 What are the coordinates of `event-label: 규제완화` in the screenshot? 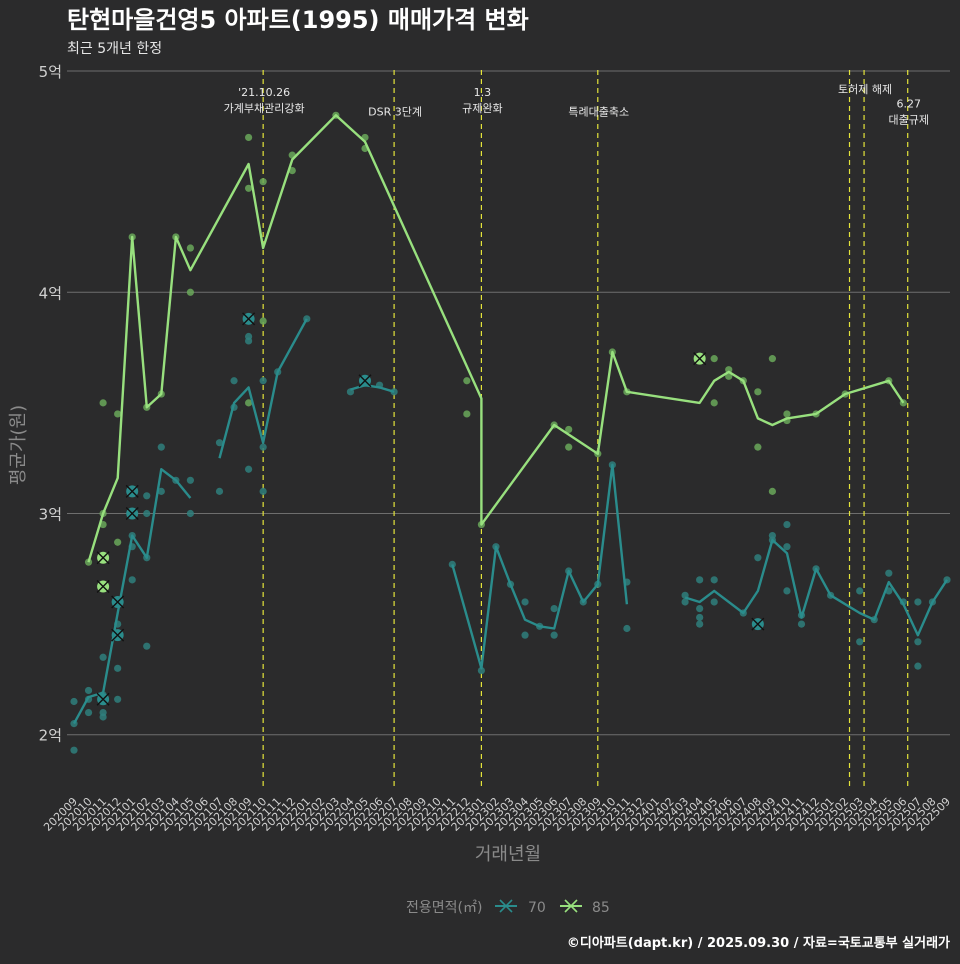 It's located at (482, 108).